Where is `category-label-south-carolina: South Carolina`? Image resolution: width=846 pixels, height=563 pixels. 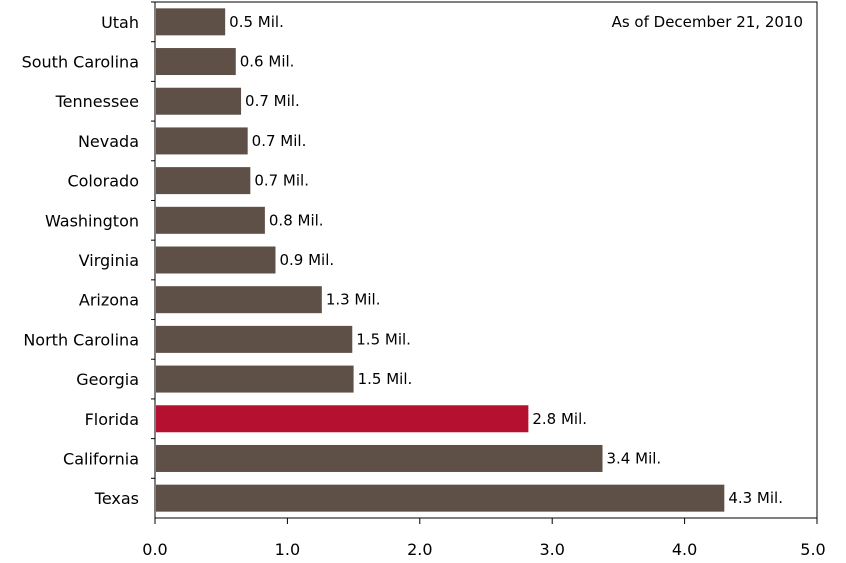
category-label-south-carolina: South Carolina is located at coordinates (80, 62).